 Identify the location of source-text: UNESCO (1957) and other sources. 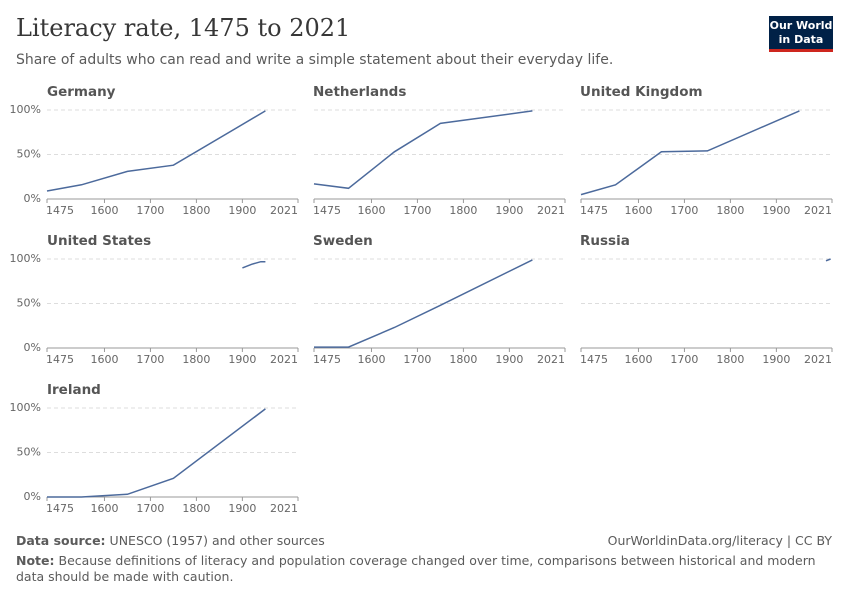
(217, 540).